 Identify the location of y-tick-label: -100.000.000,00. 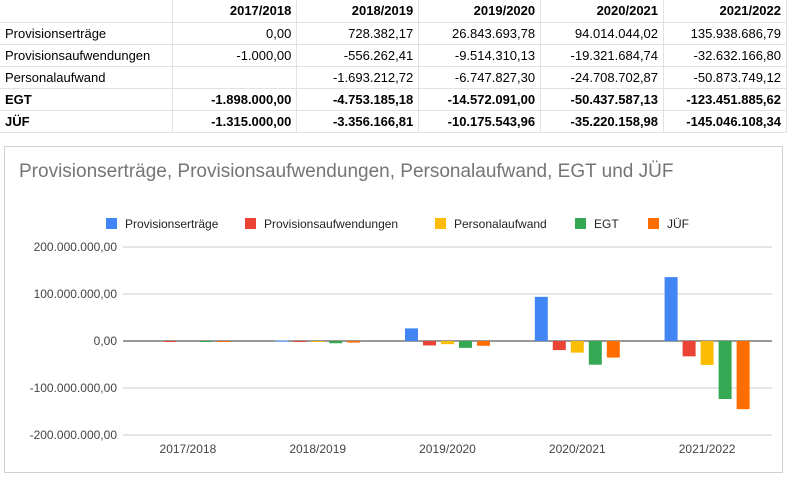
(74, 388).